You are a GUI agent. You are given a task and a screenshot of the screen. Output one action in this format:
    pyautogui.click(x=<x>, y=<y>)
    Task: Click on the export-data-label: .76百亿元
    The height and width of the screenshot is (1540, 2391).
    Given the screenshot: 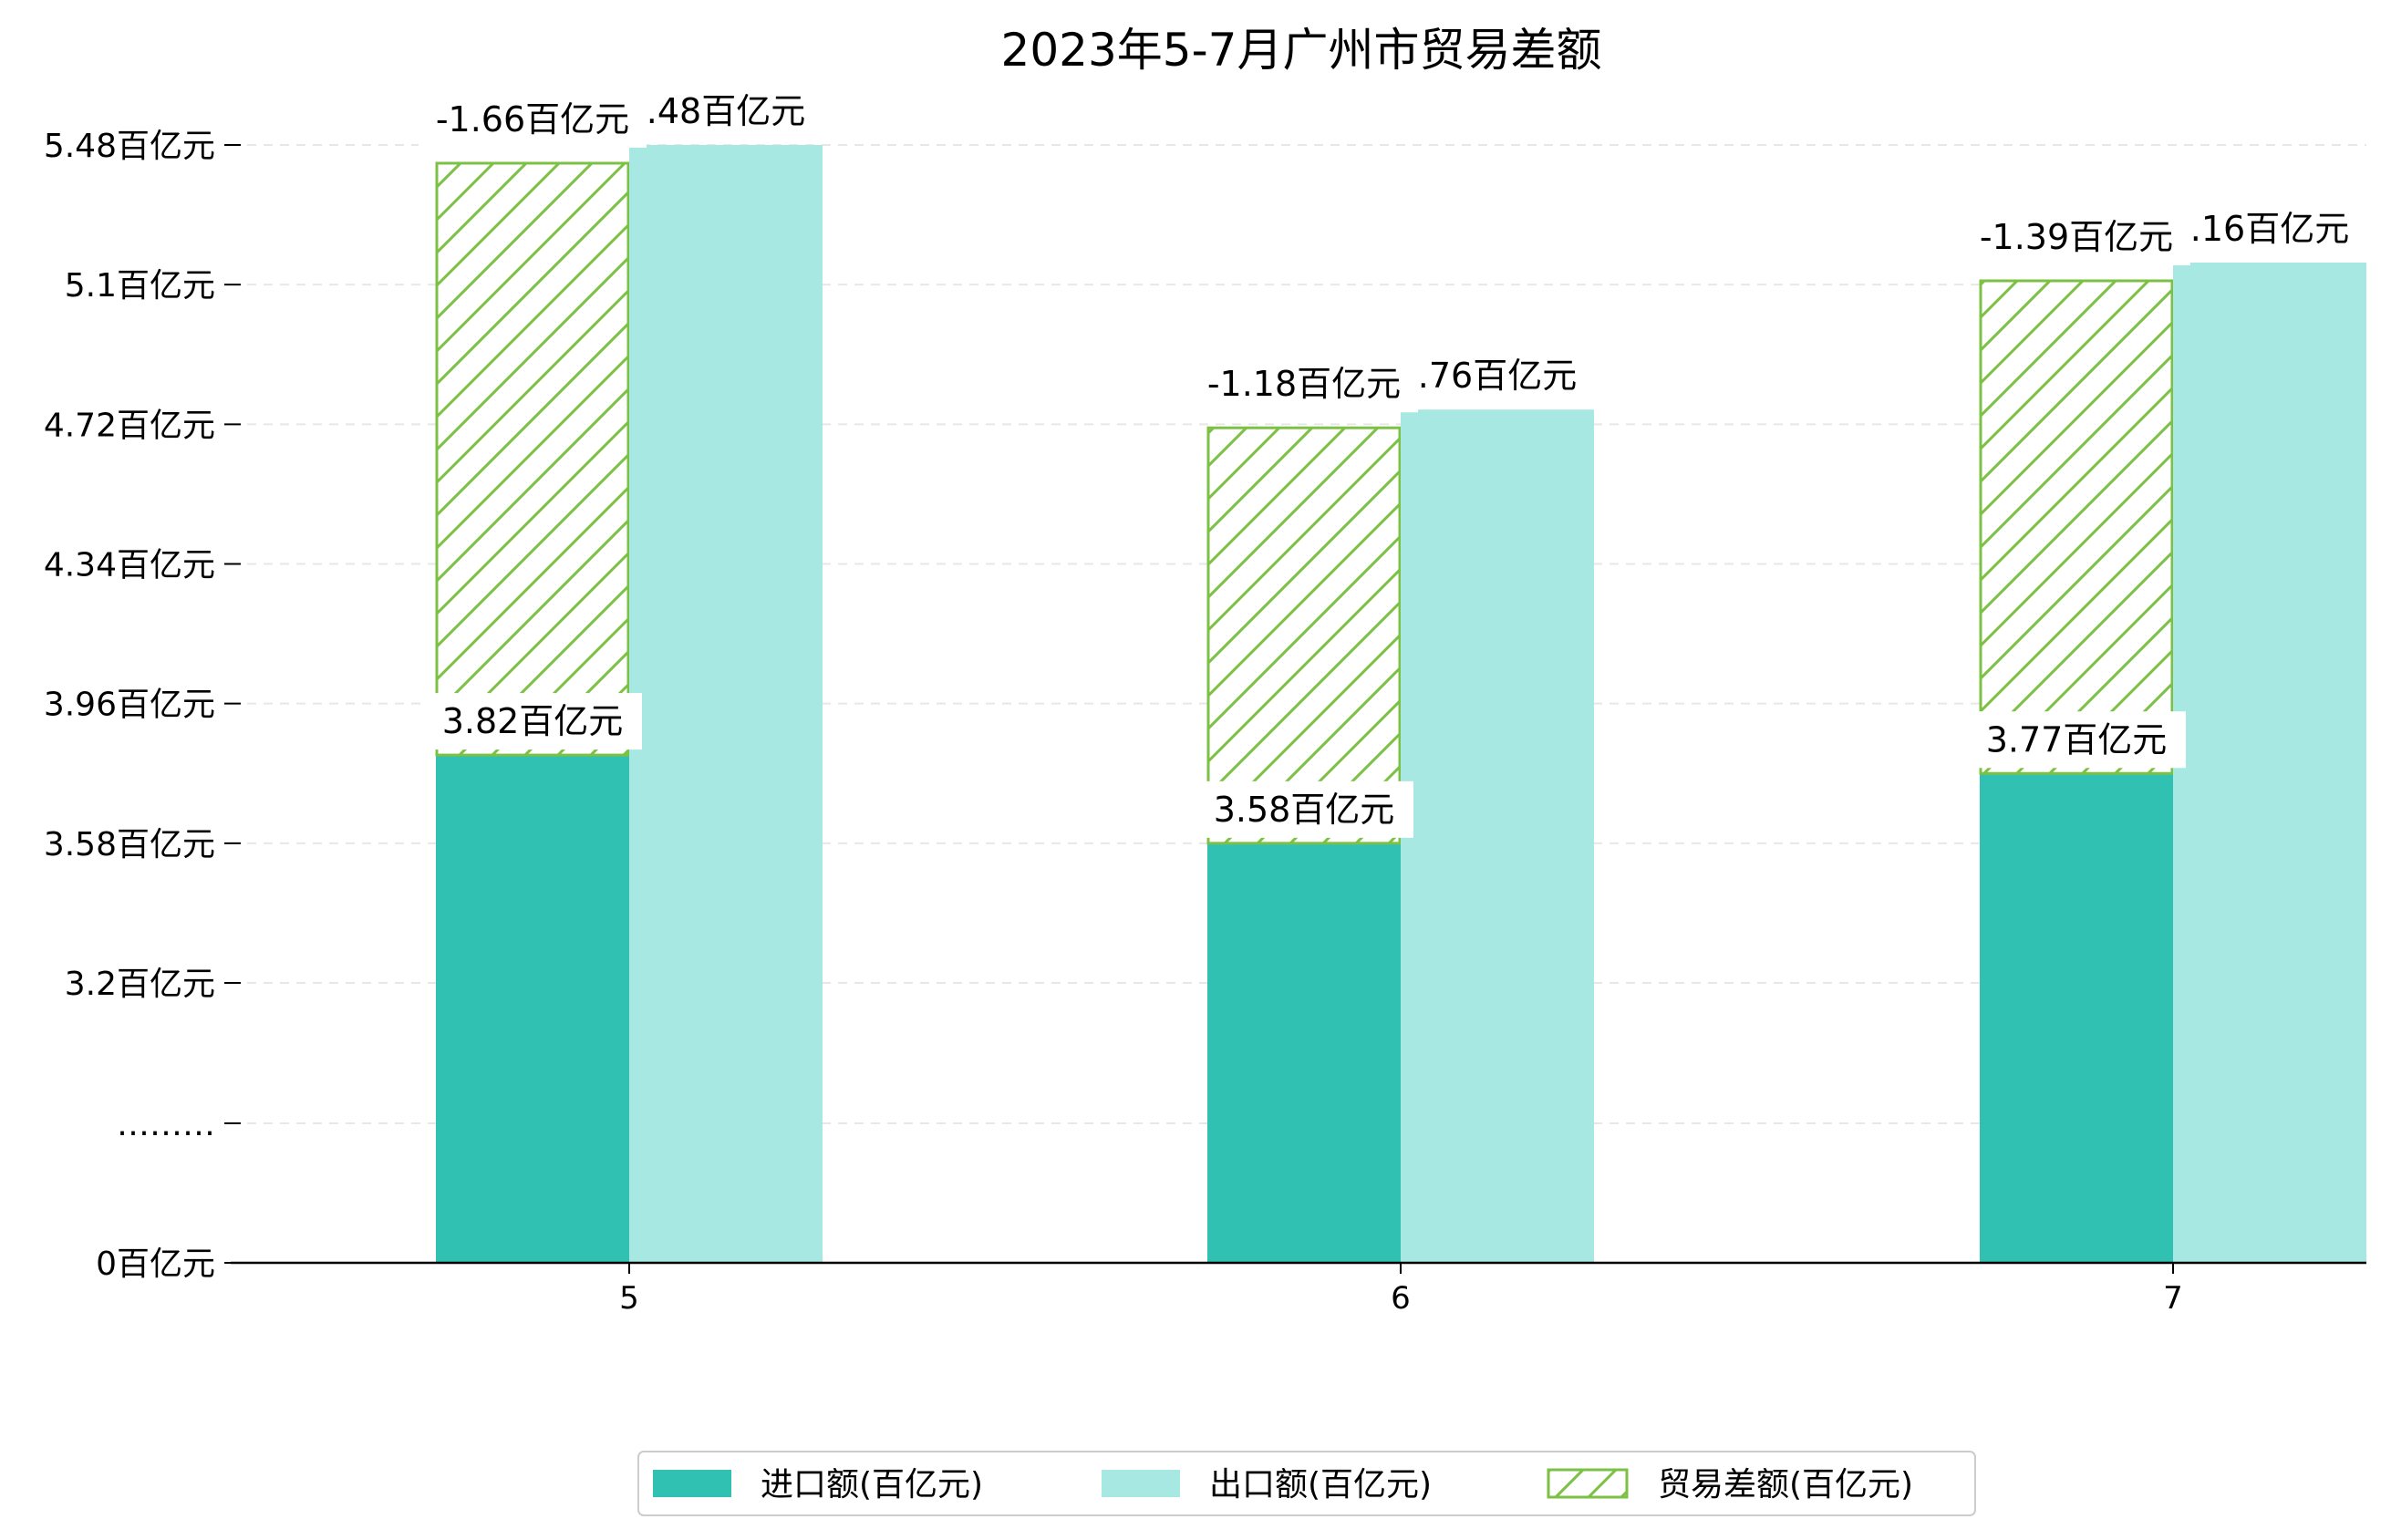 What is the action you would take?
    pyautogui.click(x=1498, y=376)
    